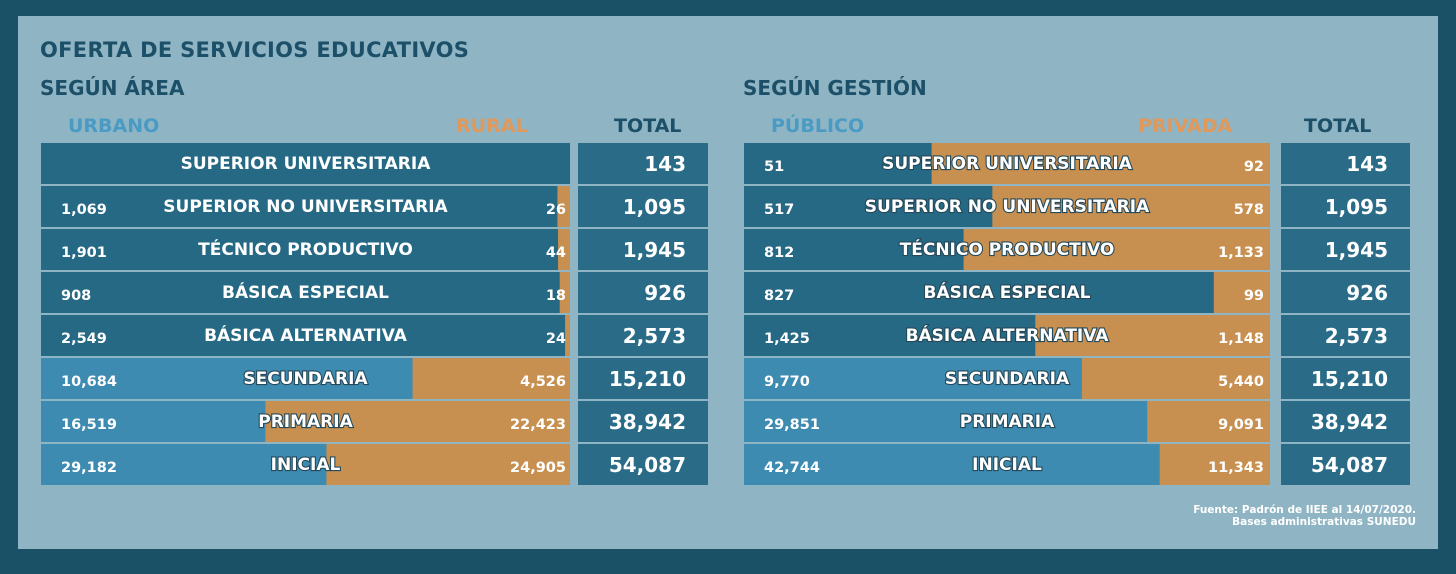  I want to click on area-total-value-3: 926, so click(665, 293).